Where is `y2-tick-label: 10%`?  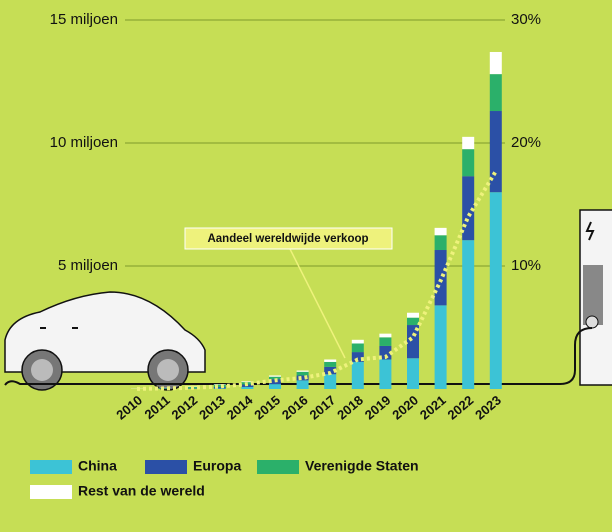 y2-tick-label: 10% is located at coordinates (526, 265).